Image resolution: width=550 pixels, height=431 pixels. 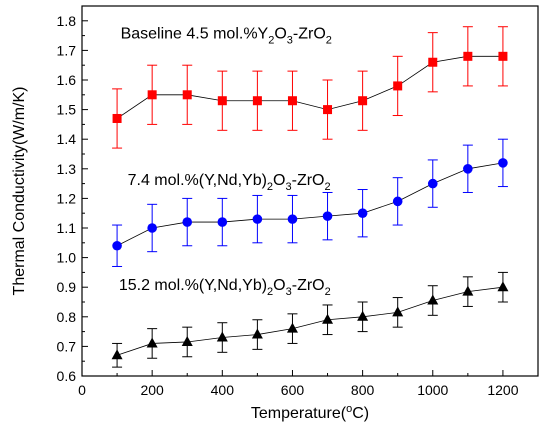 I want to click on x-tick-label: 1200, so click(x=502, y=390).